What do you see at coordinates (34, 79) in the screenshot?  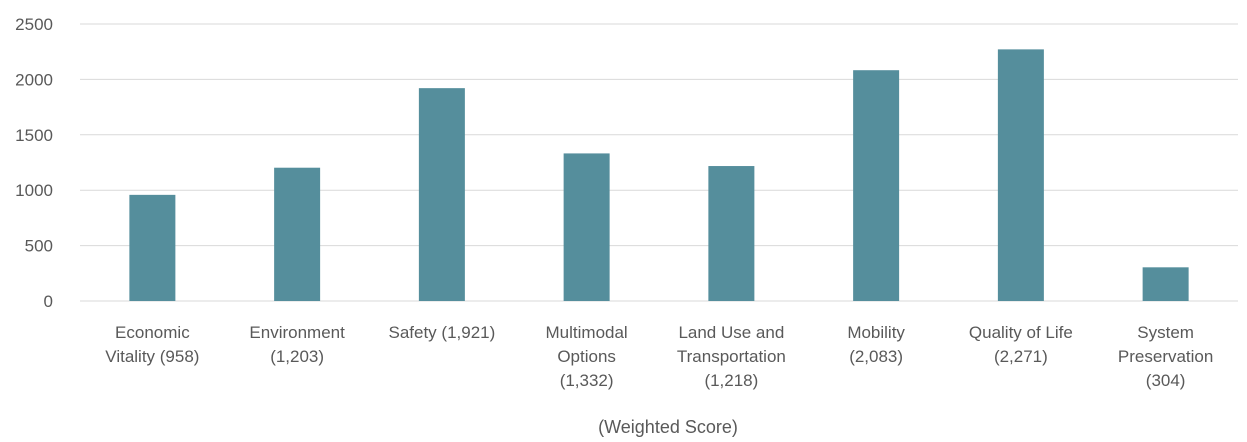 I see `y-tick-label: 2000` at bounding box center [34, 79].